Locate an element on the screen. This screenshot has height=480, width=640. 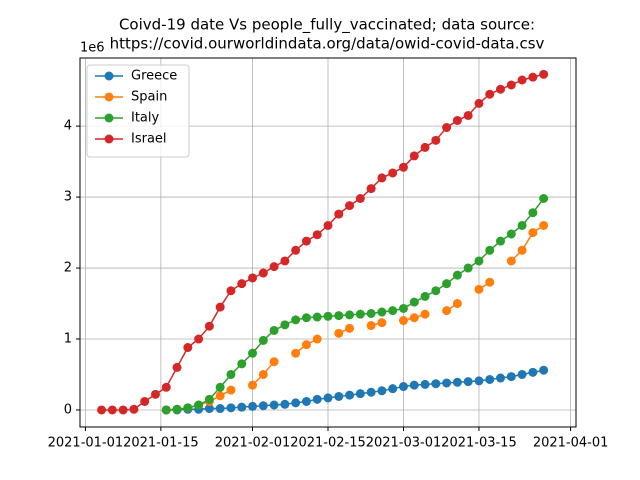
y-offset-label: 1e6 is located at coordinates (92, 48).